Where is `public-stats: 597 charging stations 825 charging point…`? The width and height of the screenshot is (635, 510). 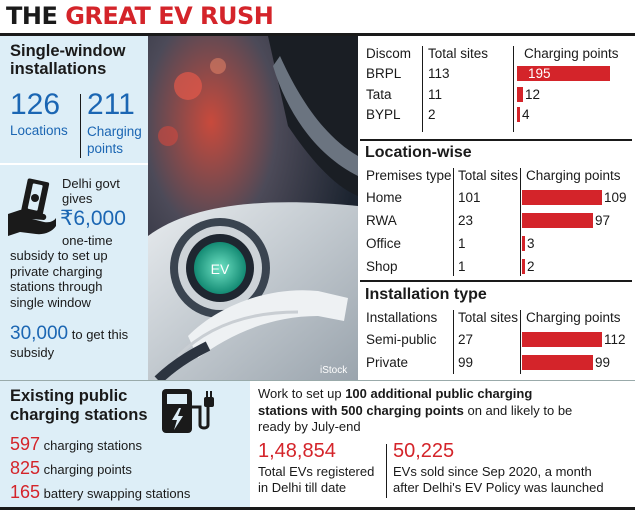 public-stats: 597 charging stations 825 charging point… is located at coordinates (100, 469).